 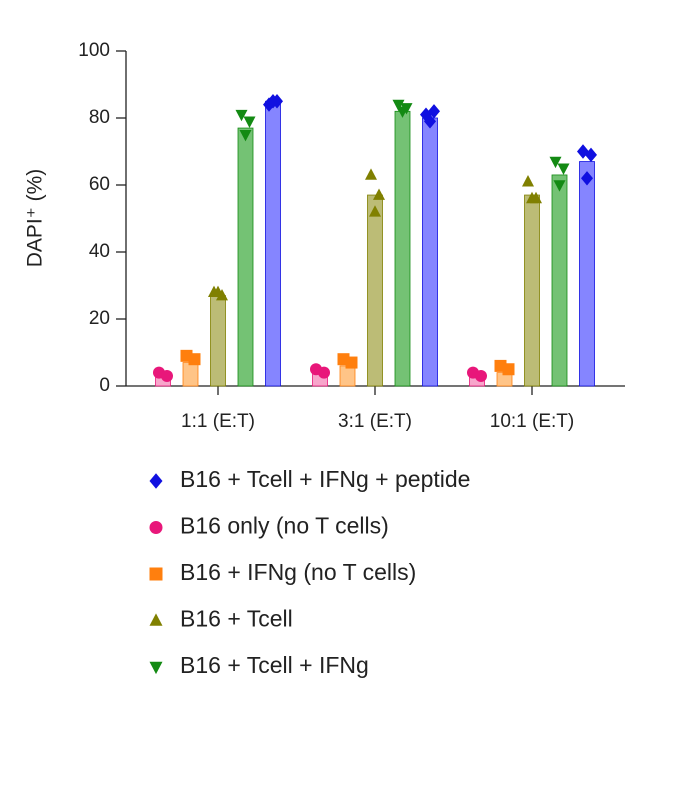 I want to click on y-tick-label: 0, so click(x=104, y=385).